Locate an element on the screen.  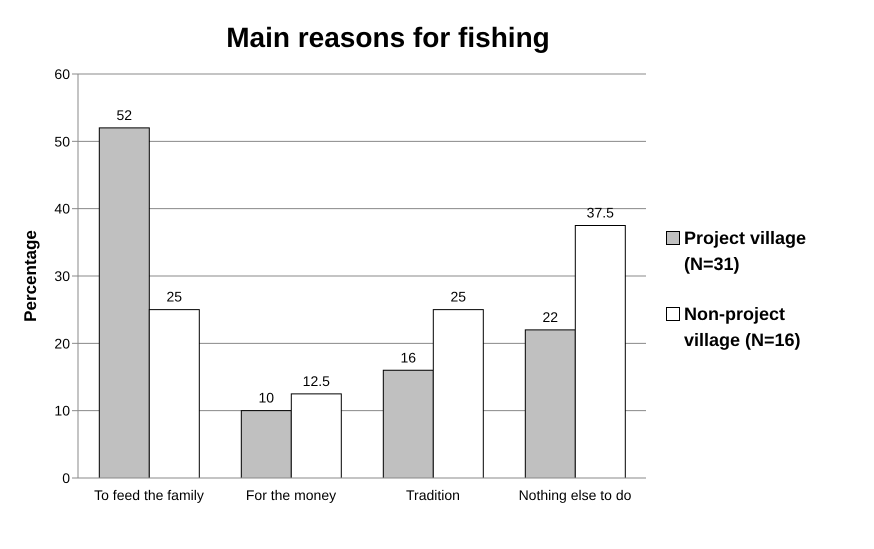
legend-label: Non-project village (N=16) is located at coordinates (743, 327).